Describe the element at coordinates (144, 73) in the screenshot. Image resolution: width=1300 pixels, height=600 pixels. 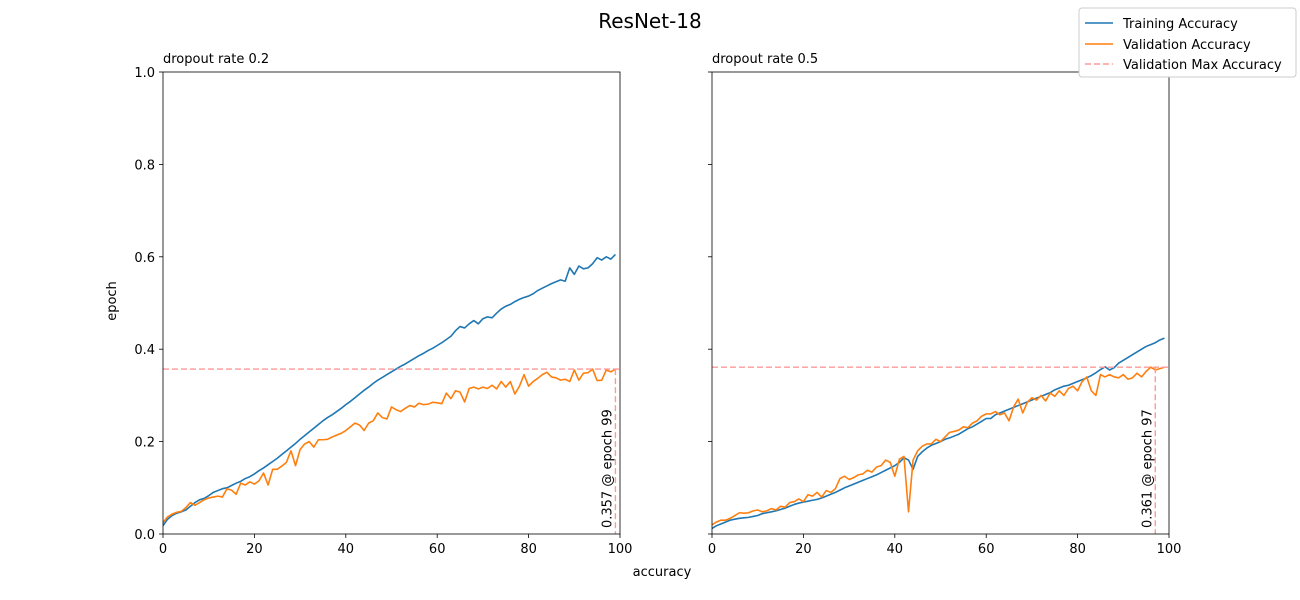
I see `y-tick-label: 1.0` at that location.